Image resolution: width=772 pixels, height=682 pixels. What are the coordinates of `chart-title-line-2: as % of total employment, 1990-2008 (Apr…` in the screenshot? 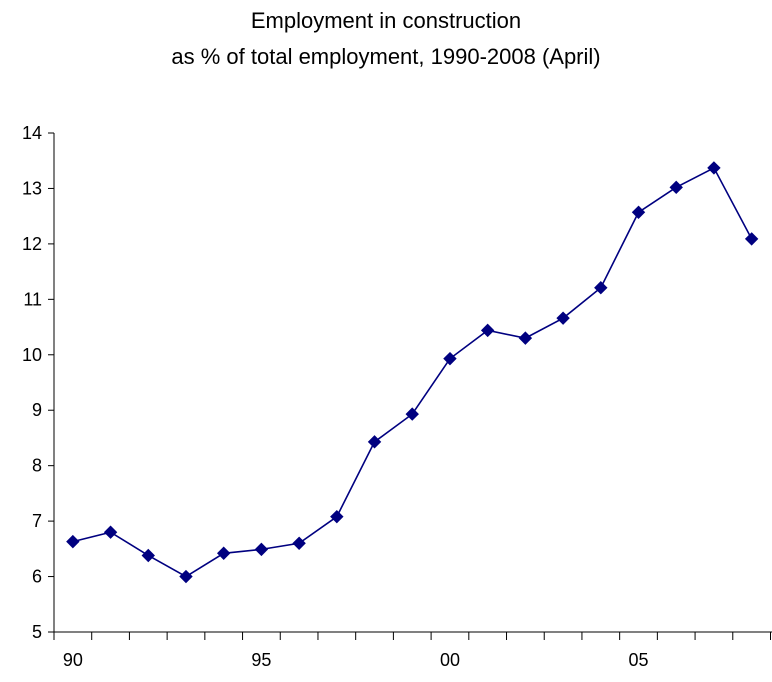 It's located at (386, 56).